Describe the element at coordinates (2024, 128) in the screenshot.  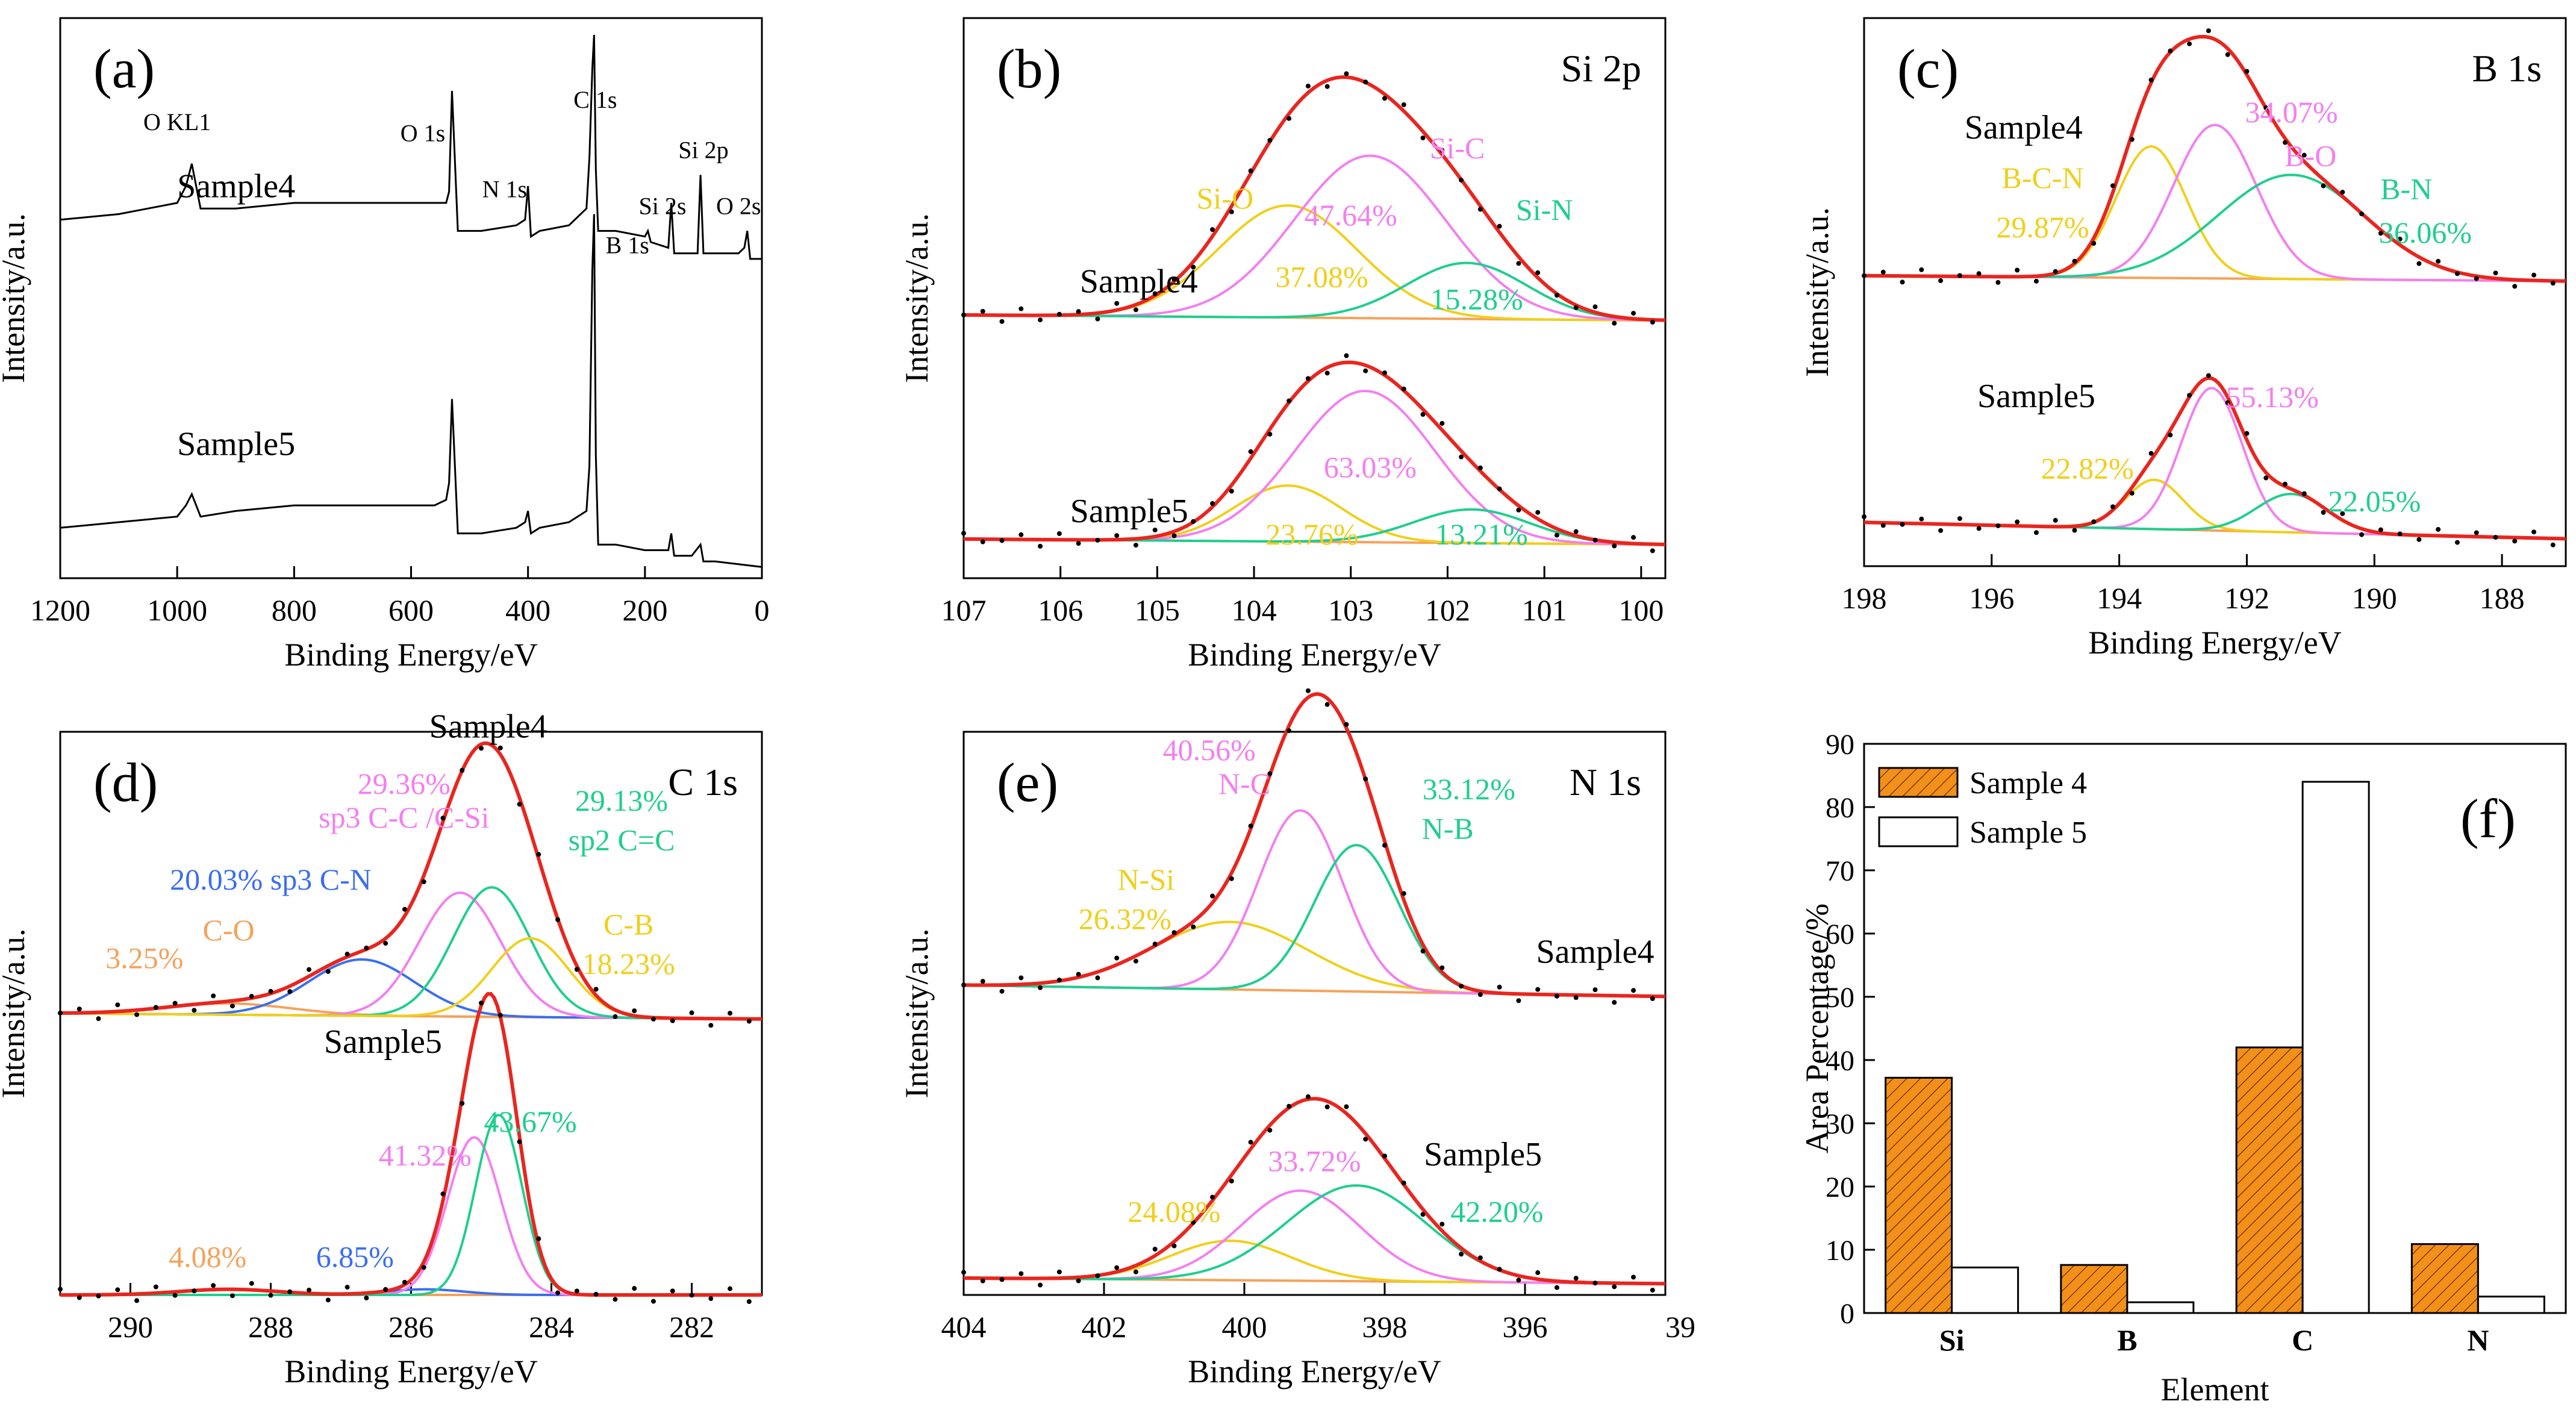
I see `series-label: Sample4` at that location.